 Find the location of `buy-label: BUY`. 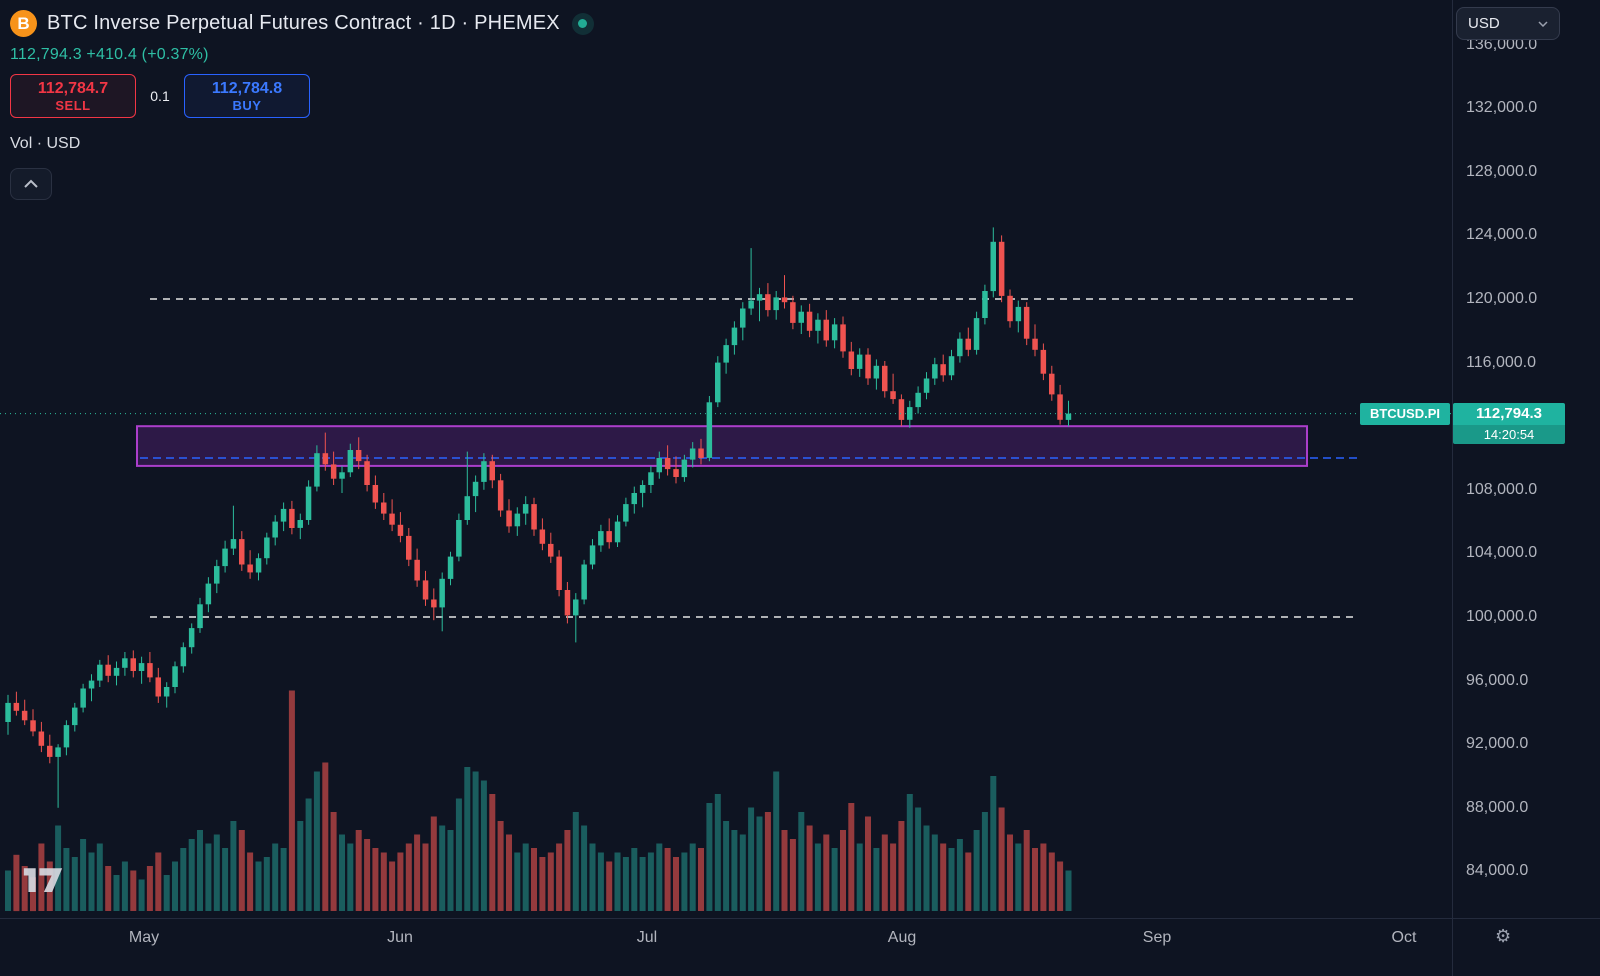

buy-label: BUY is located at coordinates (247, 105).